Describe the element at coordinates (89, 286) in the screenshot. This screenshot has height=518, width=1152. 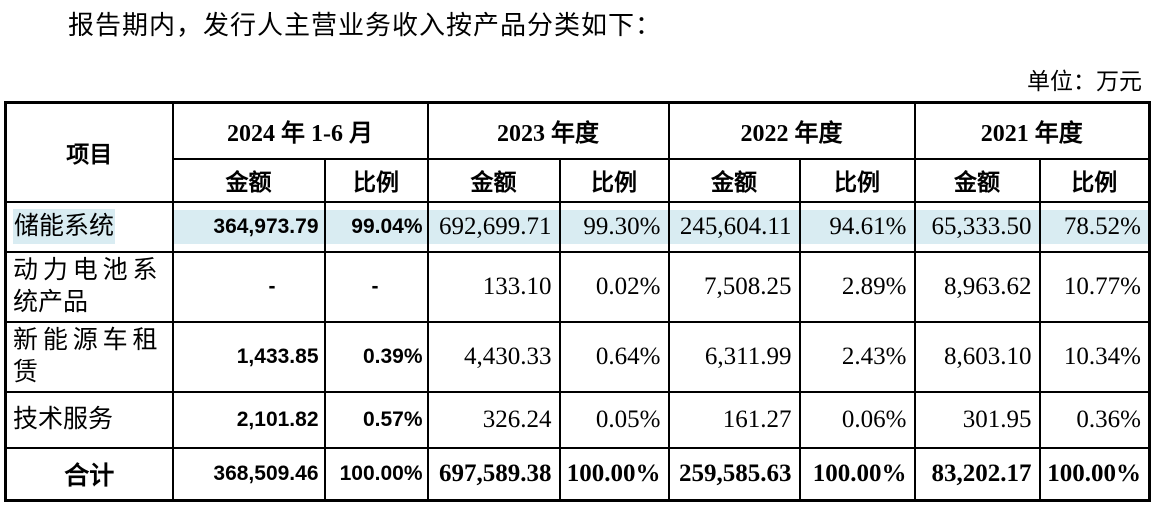
I see `row-label: 动力电池系统产品` at that location.